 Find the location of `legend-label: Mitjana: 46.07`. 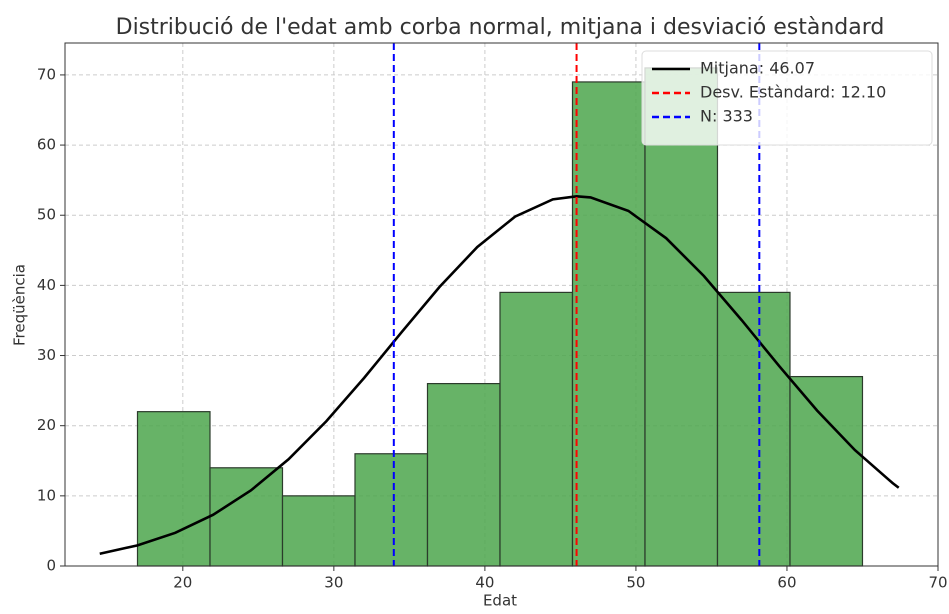

legend-label: Mitjana: 46.07 is located at coordinates (757, 68).